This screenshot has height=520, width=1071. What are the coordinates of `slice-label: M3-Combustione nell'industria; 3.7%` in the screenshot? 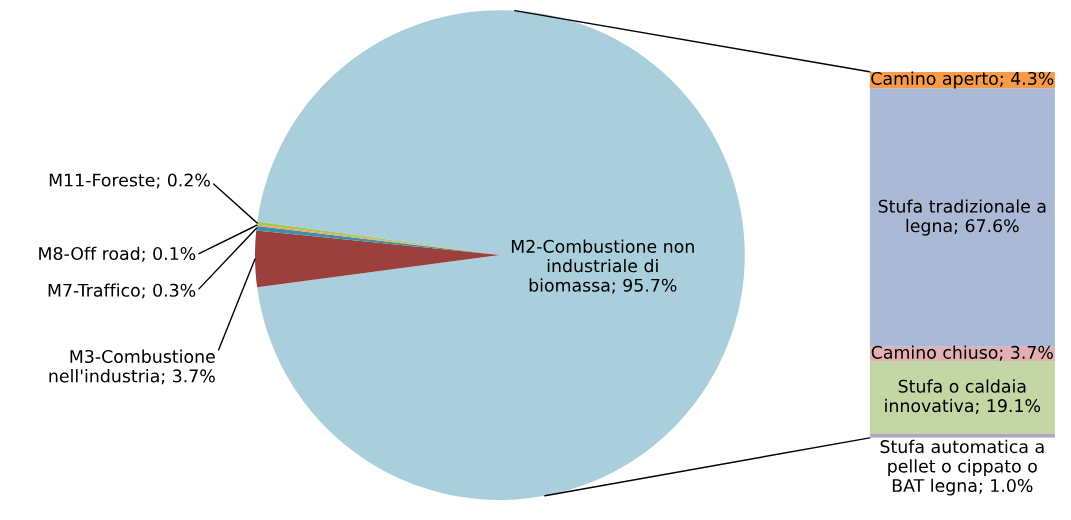 It's located at (132, 367).